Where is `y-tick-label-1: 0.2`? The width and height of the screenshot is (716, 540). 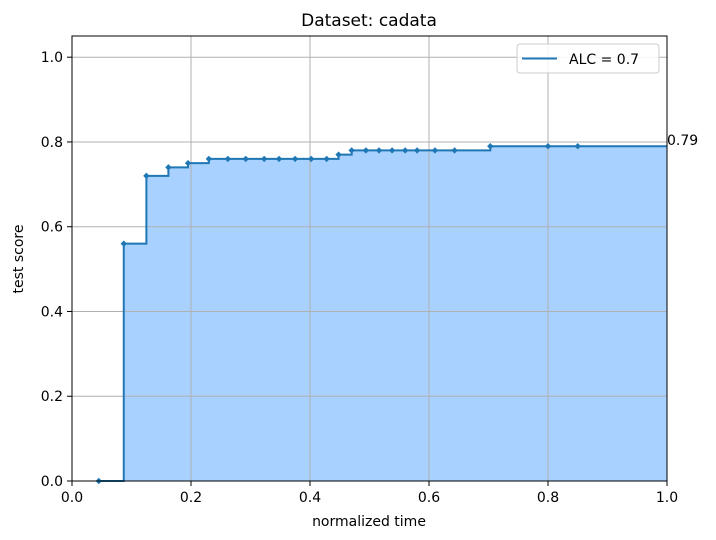 y-tick-label-1: 0.2 is located at coordinates (52, 397).